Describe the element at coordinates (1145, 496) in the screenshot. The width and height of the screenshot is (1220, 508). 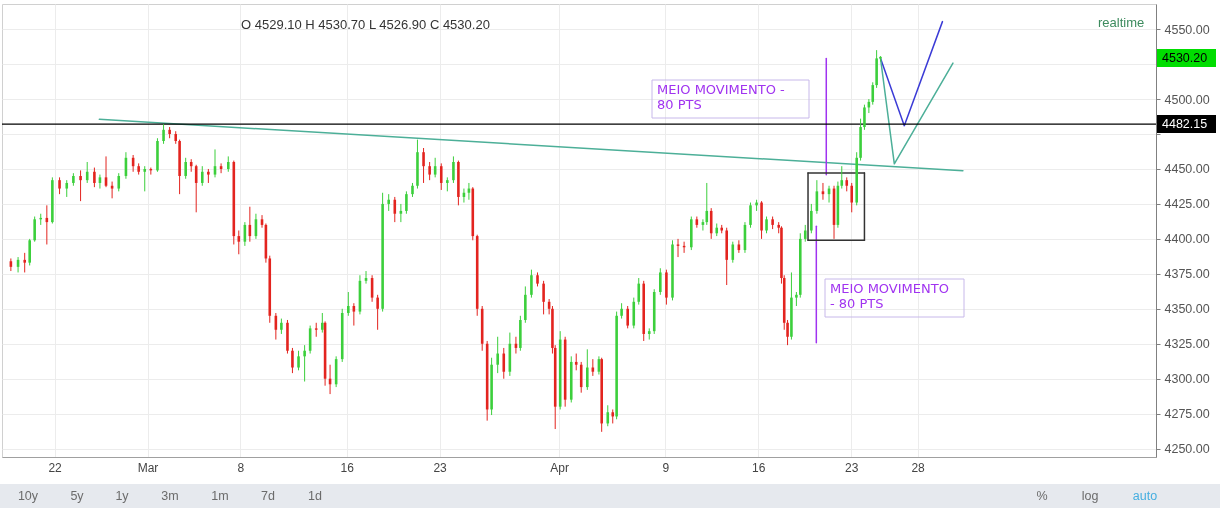
I see `text: auto` at that location.